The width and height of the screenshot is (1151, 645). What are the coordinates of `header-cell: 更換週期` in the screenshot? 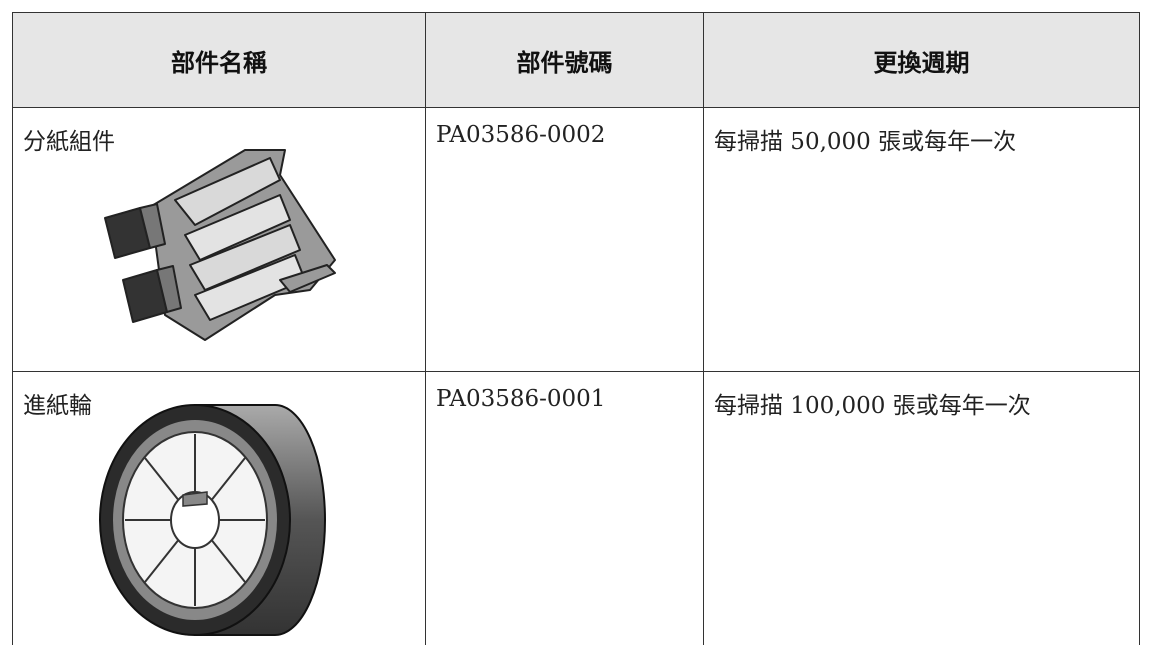 It's located at (921, 59).